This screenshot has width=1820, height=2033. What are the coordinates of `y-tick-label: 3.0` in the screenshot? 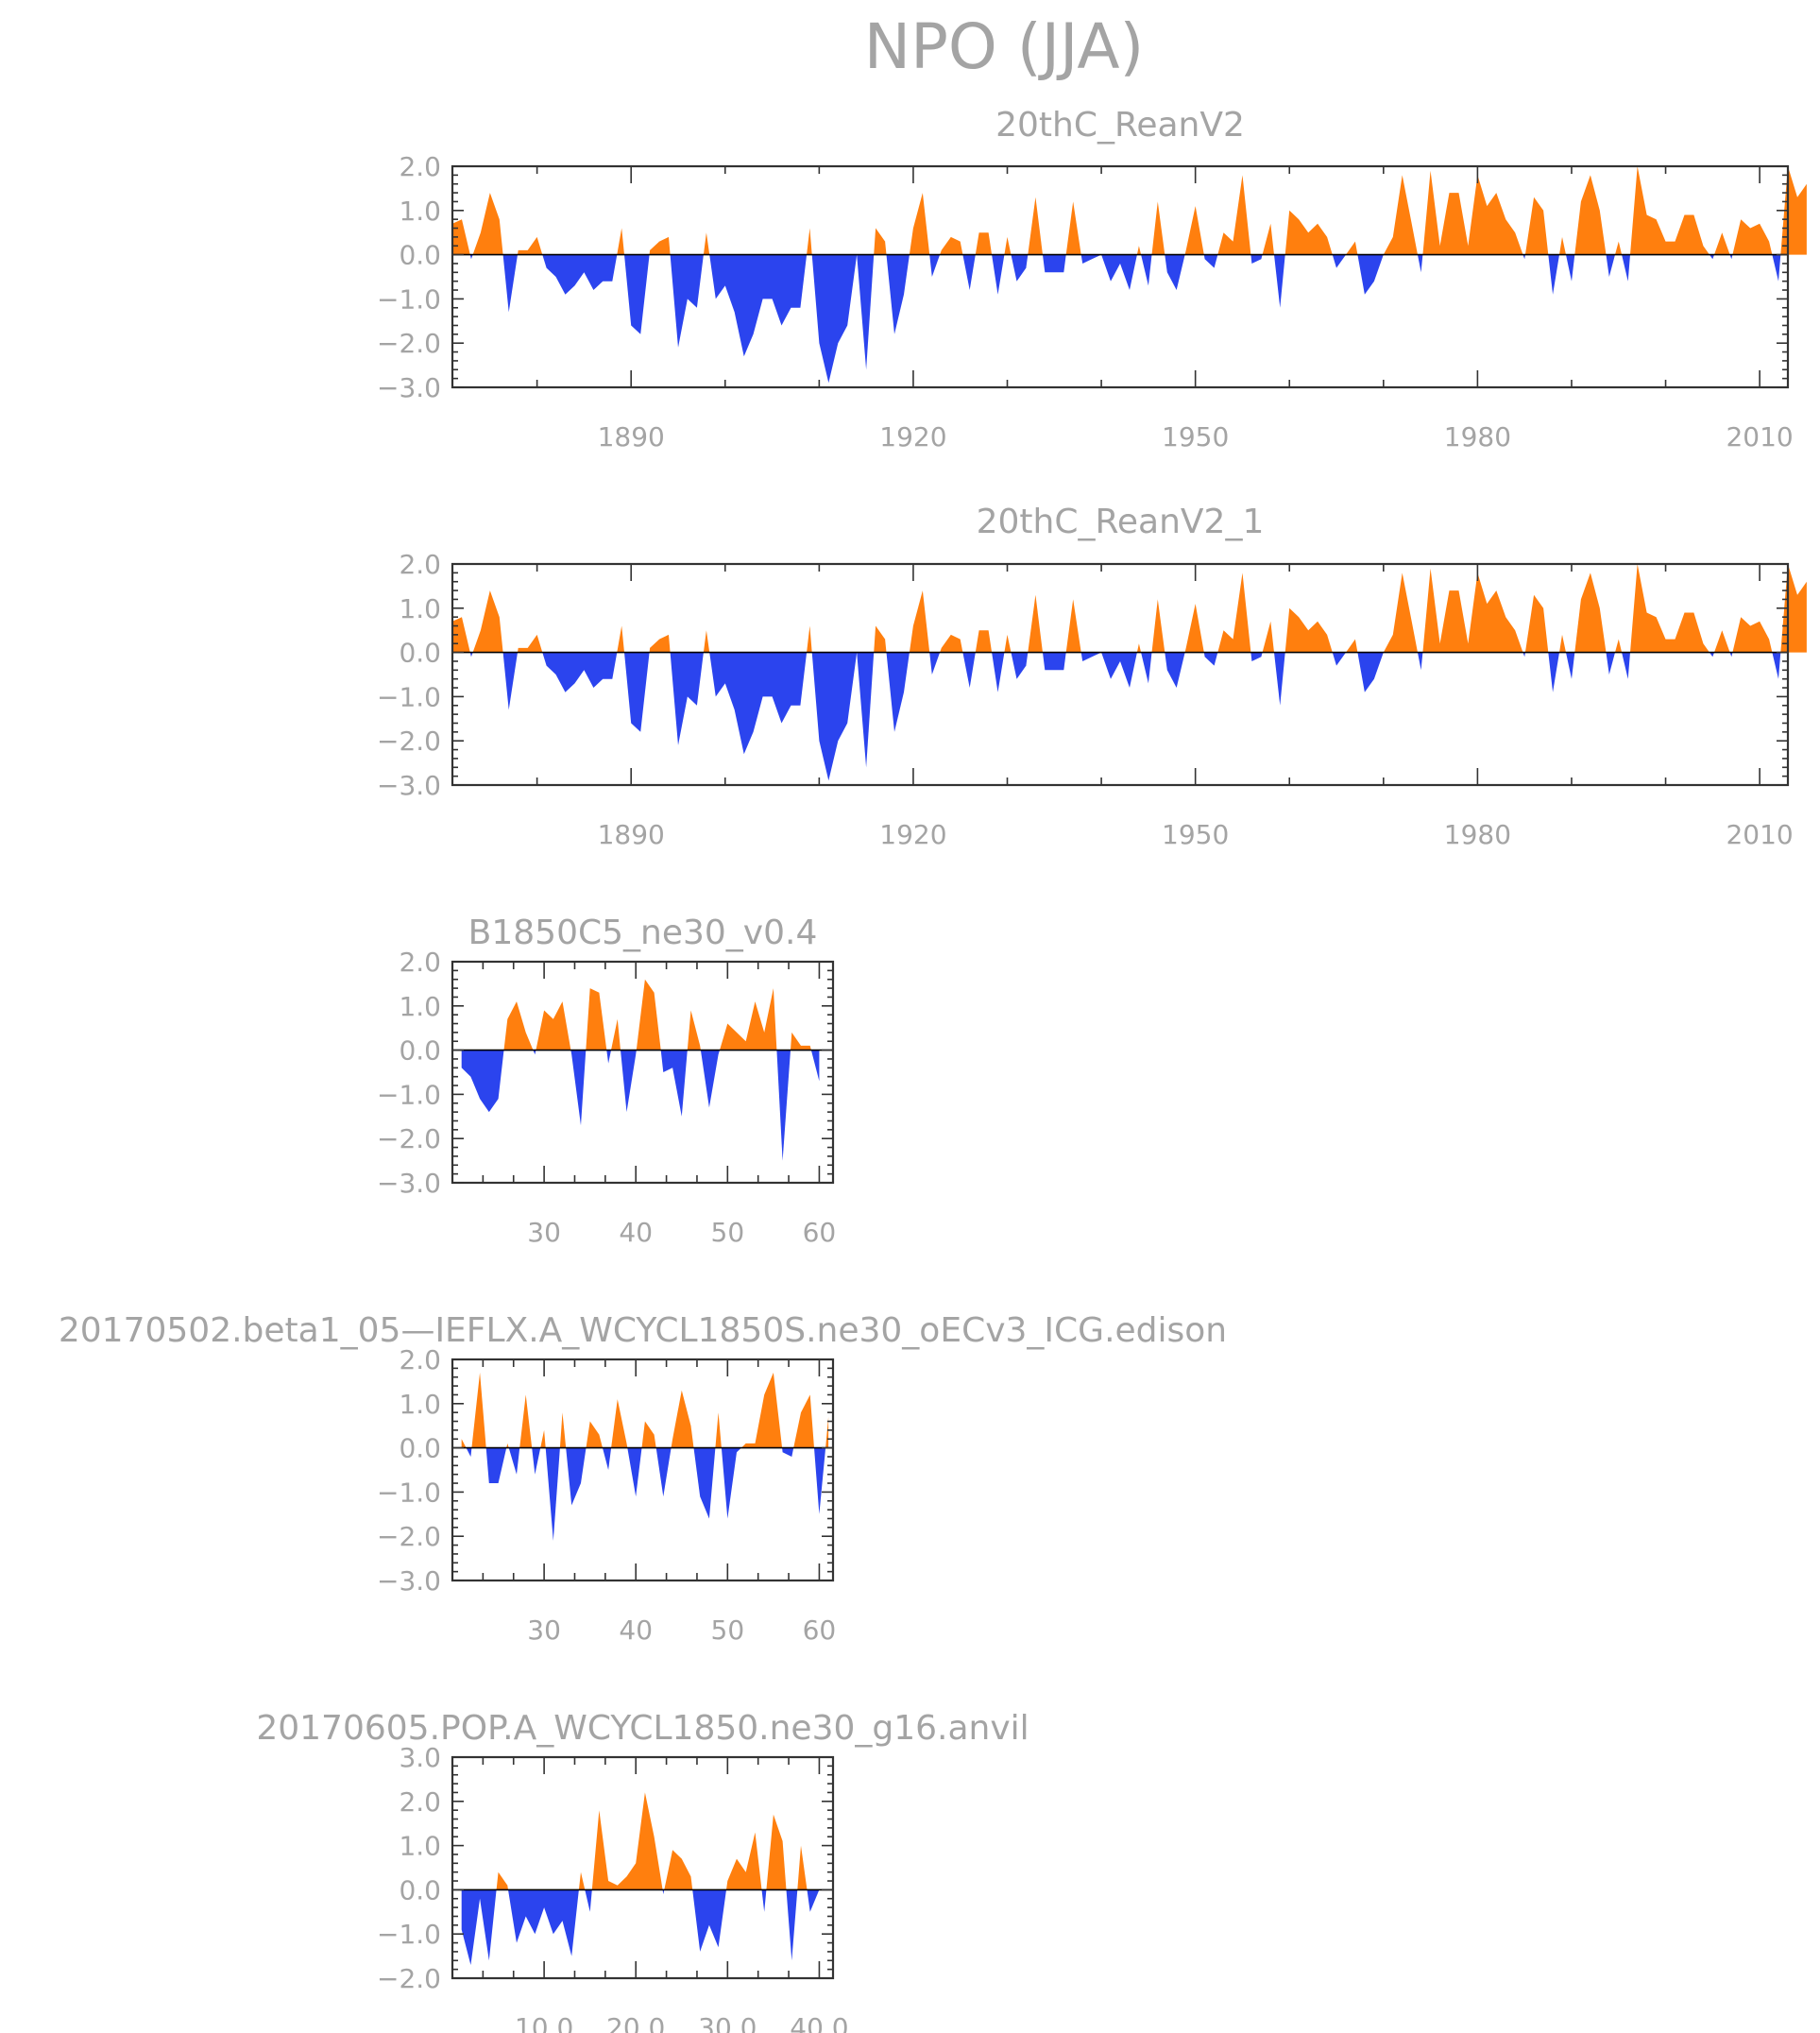 It's located at (420, 1757).